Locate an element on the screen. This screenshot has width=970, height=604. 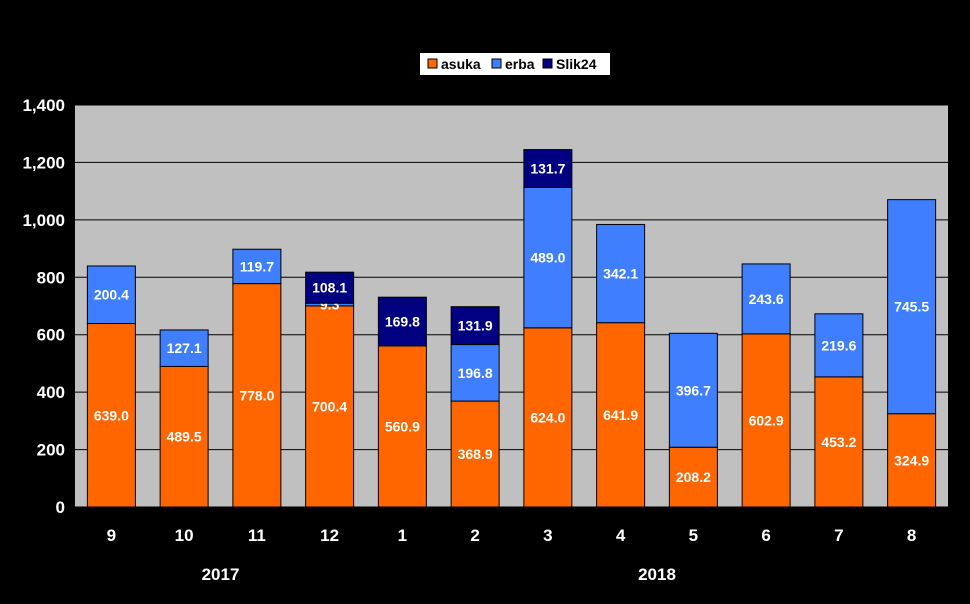
x-tick-label: 6 is located at coordinates (765, 535).